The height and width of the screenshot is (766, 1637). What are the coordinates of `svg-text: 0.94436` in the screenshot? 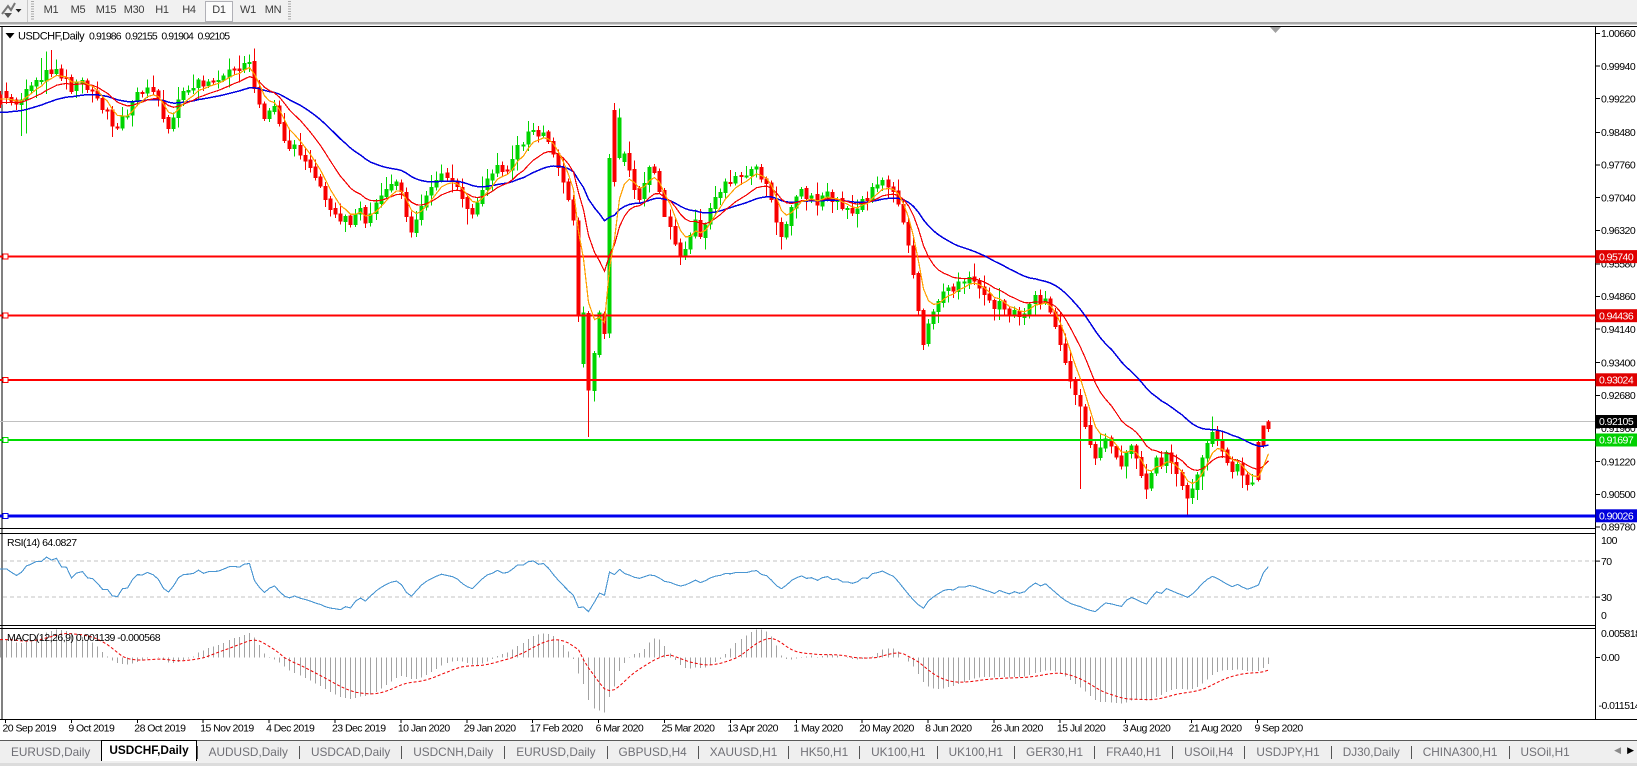 It's located at (1616, 316).